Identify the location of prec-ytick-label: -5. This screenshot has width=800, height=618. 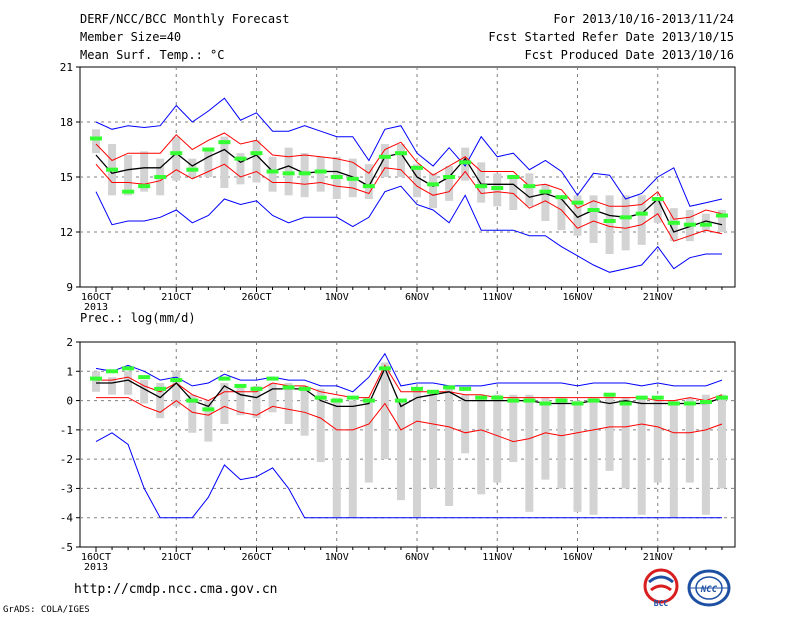
(66, 547).